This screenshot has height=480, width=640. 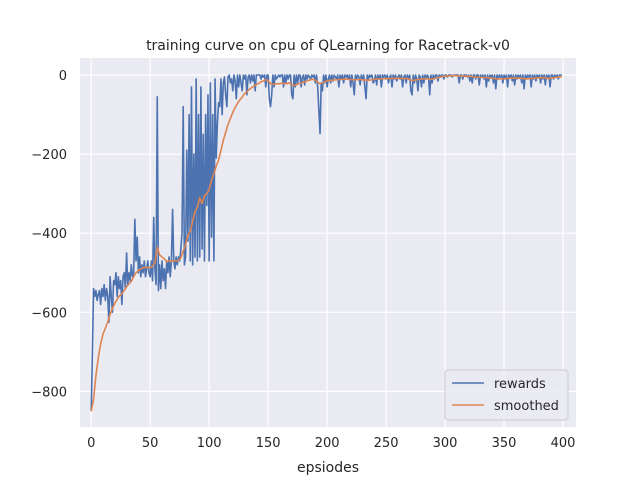 What do you see at coordinates (328, 468) in the screenshot?
I see `x-axis-label: epsiodes` at bounding box center [328, 468].